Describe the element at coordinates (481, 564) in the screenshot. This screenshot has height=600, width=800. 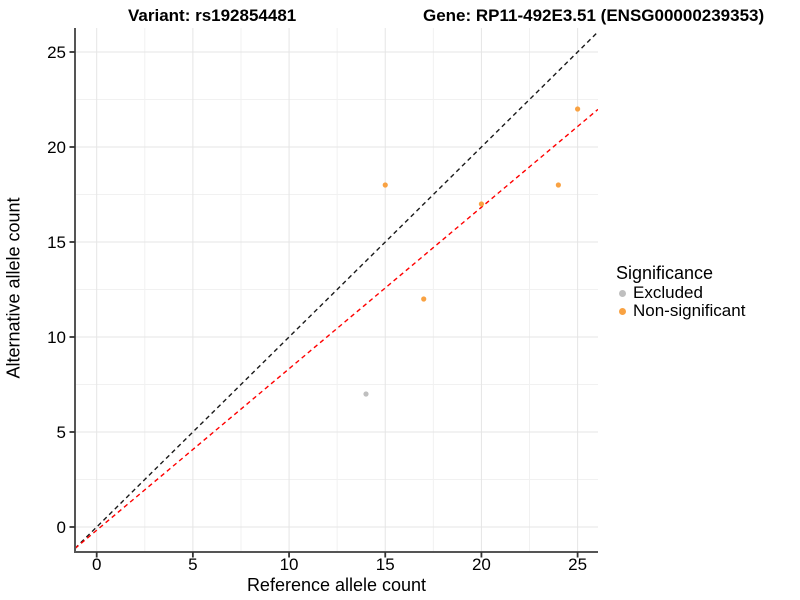
I see `x-tick-label: 20` at that location.